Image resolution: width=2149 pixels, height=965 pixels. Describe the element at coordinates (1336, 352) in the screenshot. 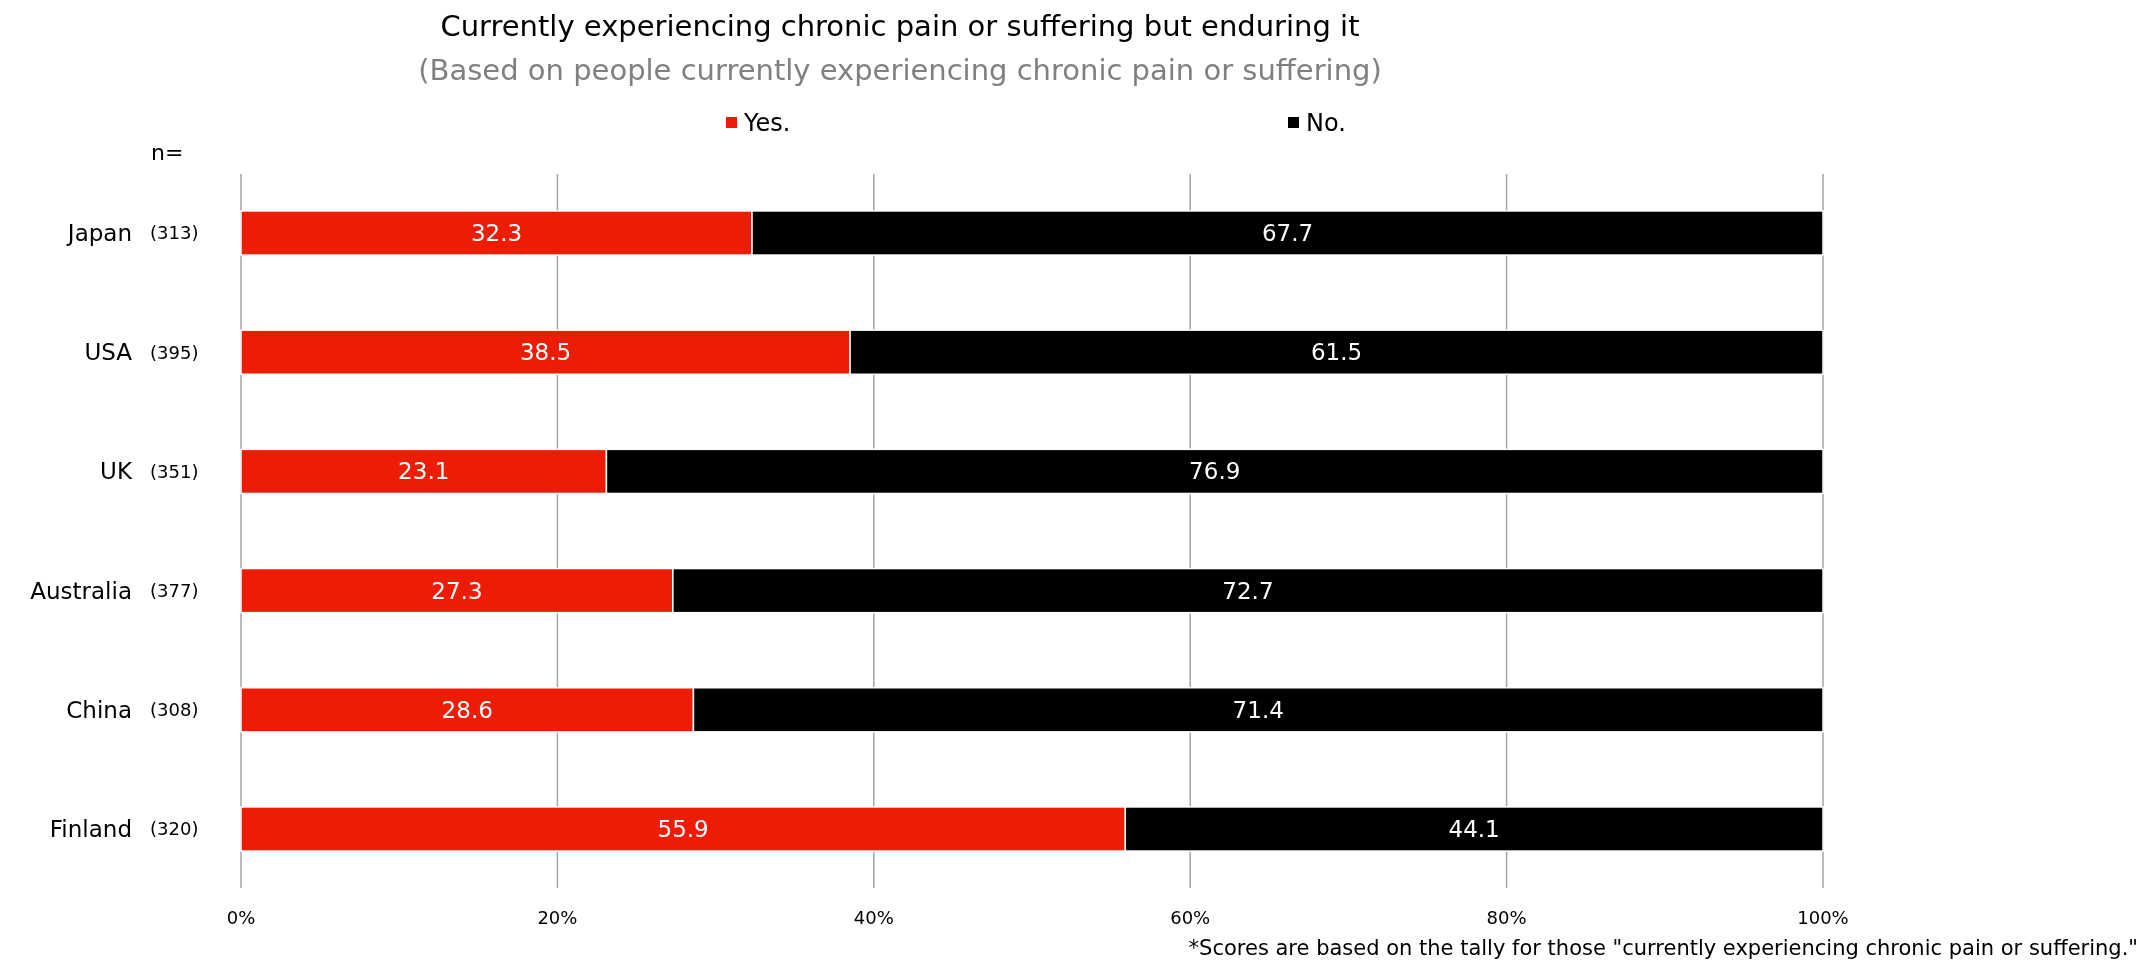

I see `data-label: 61.5` at that location.